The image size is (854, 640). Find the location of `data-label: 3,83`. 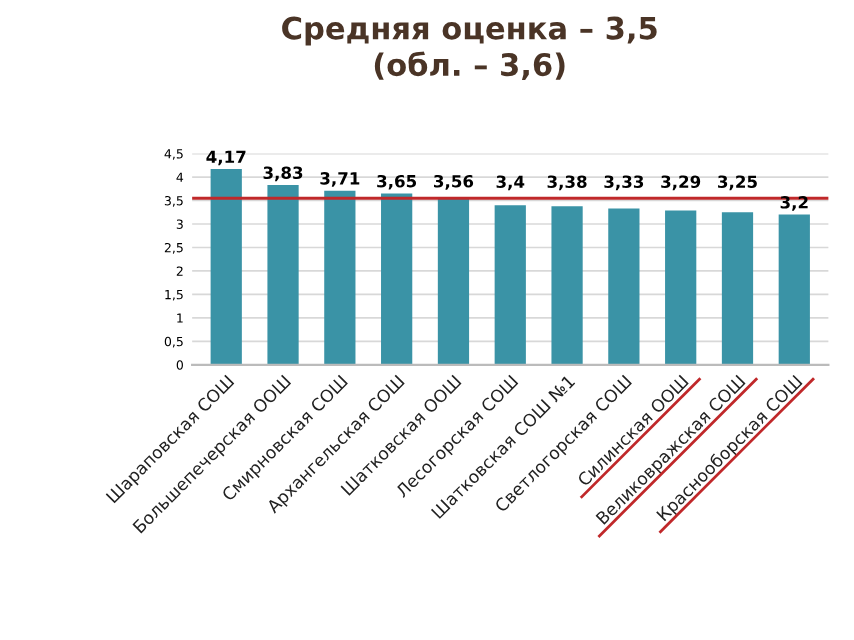

data-label: 3,83 is located at coordinates (283, 174).